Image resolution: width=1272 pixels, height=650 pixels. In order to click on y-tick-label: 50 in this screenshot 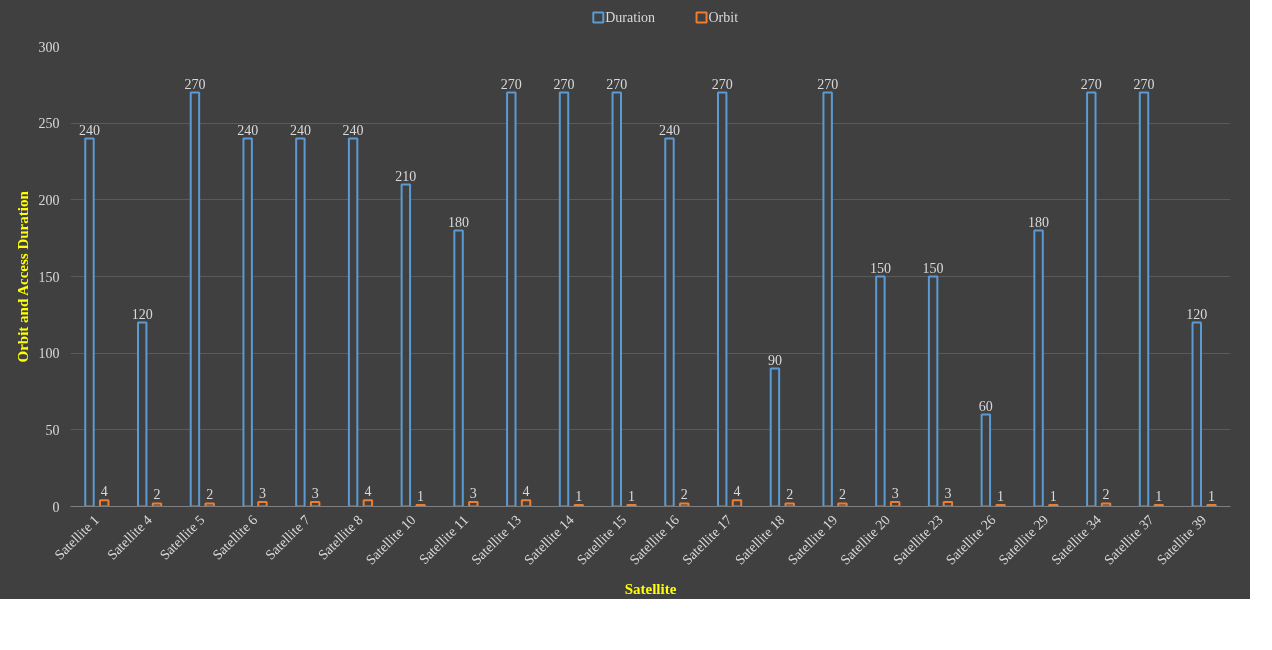, I will do `click(52, 430)`.